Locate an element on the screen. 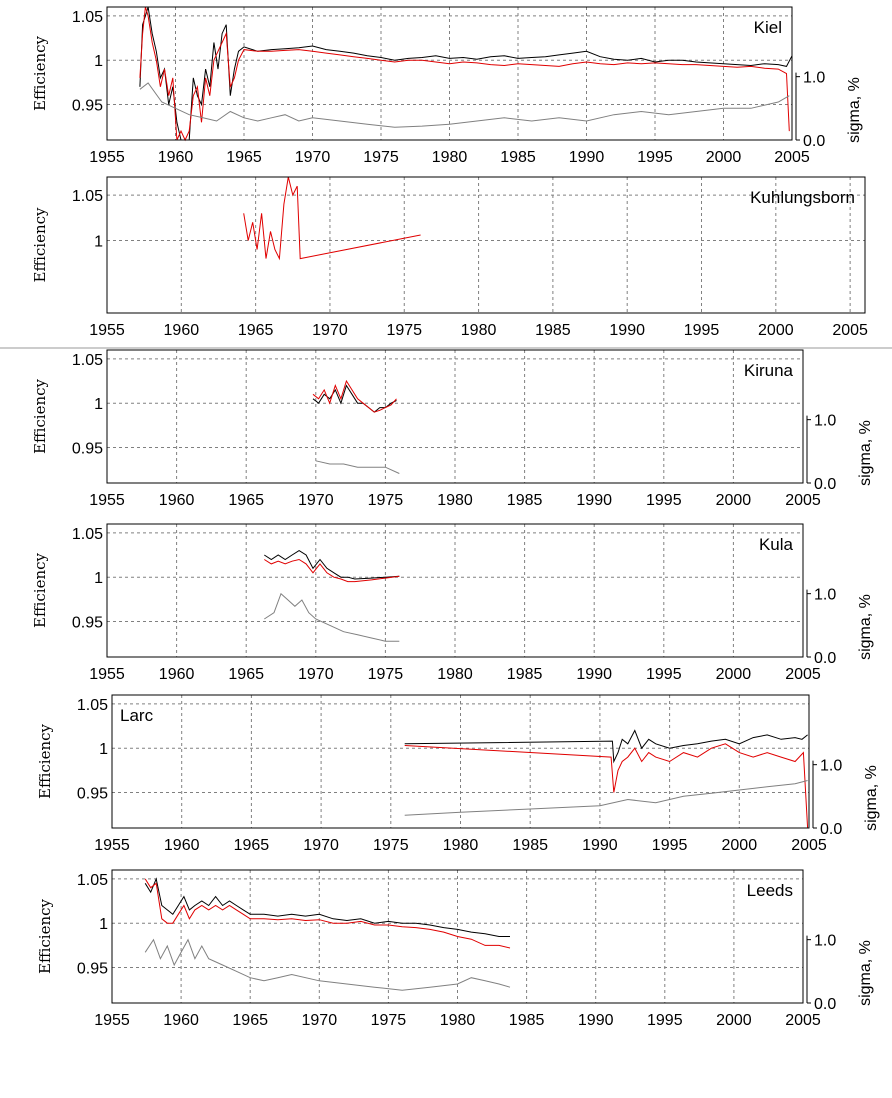  station-label: Kuhlungsborn is located at coordinates (802, 197).